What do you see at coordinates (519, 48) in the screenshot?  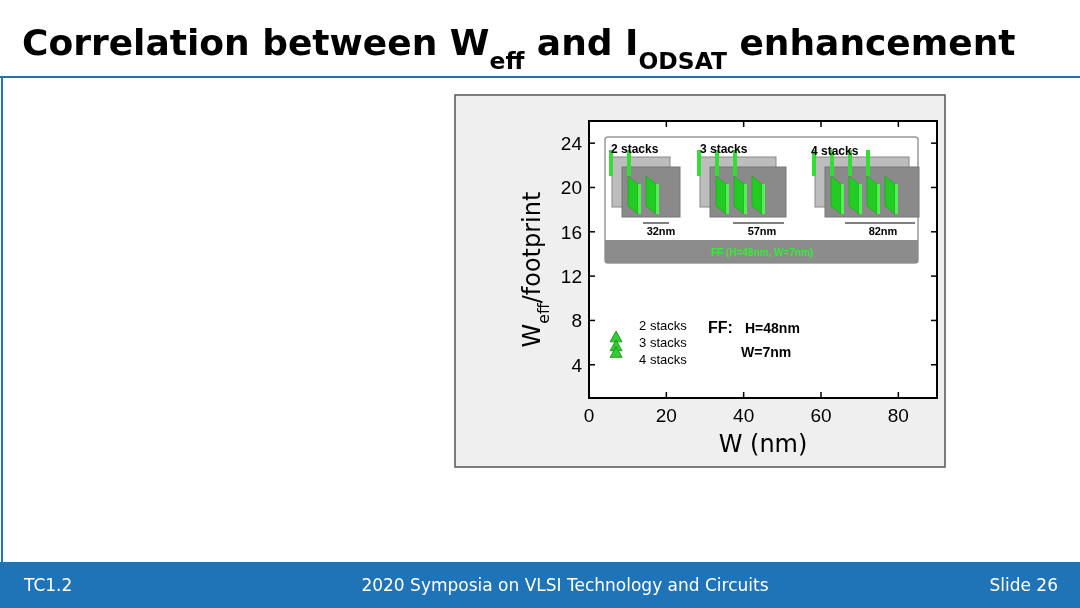 I see `chart-title: Correlation between W$_{eff}$ and I$_{ODSAT}$ enhancement` at bounding box center [519, 48].